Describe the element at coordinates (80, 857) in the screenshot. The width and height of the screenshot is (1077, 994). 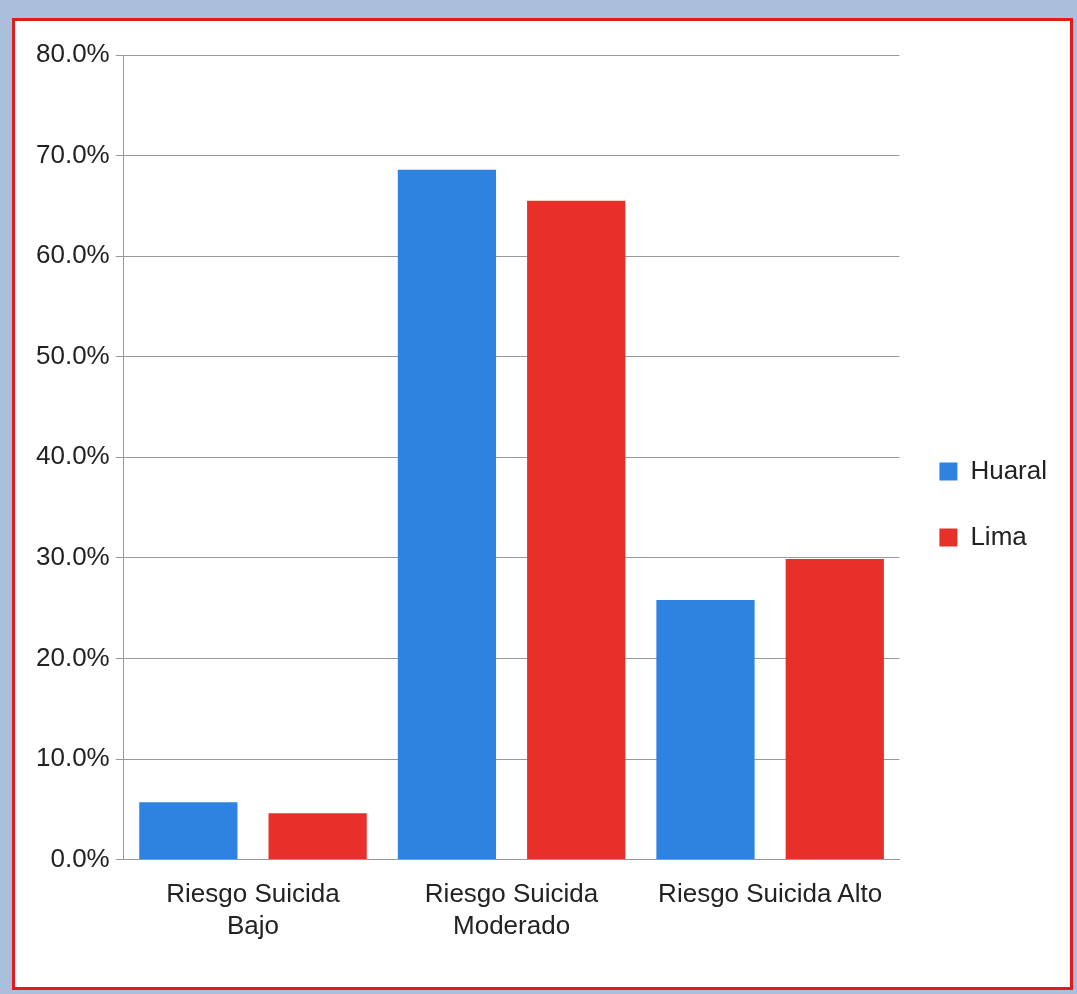
I see `y-tick-label: 0.0%` at that location.